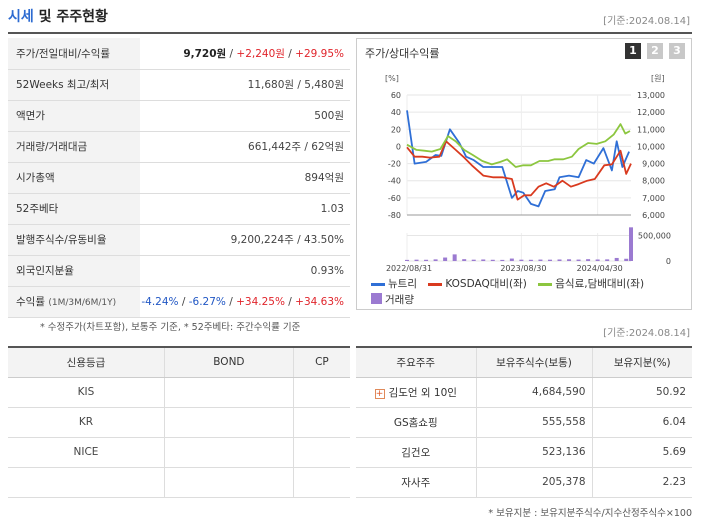 The height and width of the screenshot is (525, 702). What do you see at coordinates (394, 215) in the screenshot?
I see `left-axis-tick-label: -80` at bounding box center [394, 215].